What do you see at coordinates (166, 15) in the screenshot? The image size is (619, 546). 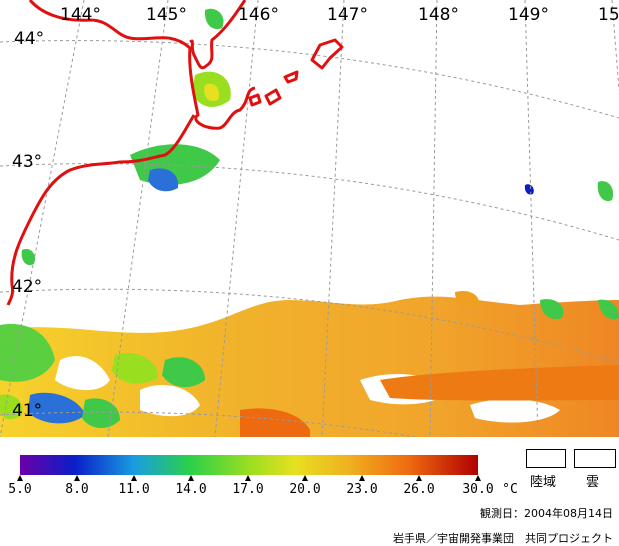 I see `lon-label-145: 145°` at bounding box center [166, 15].